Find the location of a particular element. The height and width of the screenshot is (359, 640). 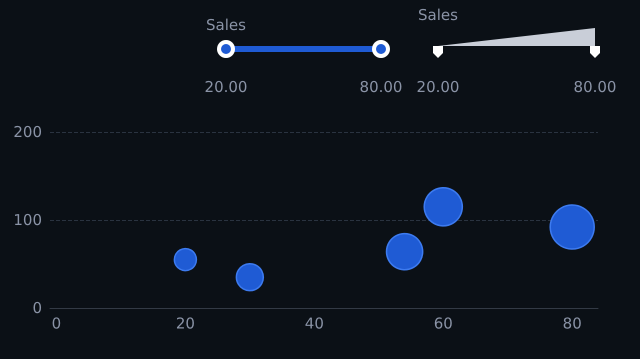

y-tick-label: 200 is located at coordinates (27, 132).